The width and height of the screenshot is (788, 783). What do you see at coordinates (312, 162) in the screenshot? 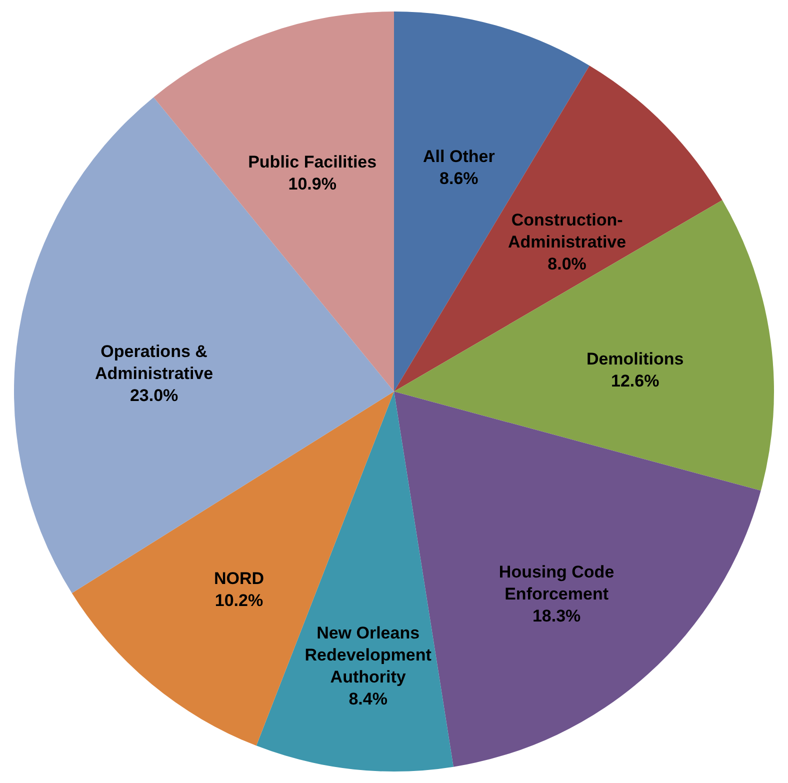
I see `slice-label: Public Facilities` at bounding box center [312, 162].